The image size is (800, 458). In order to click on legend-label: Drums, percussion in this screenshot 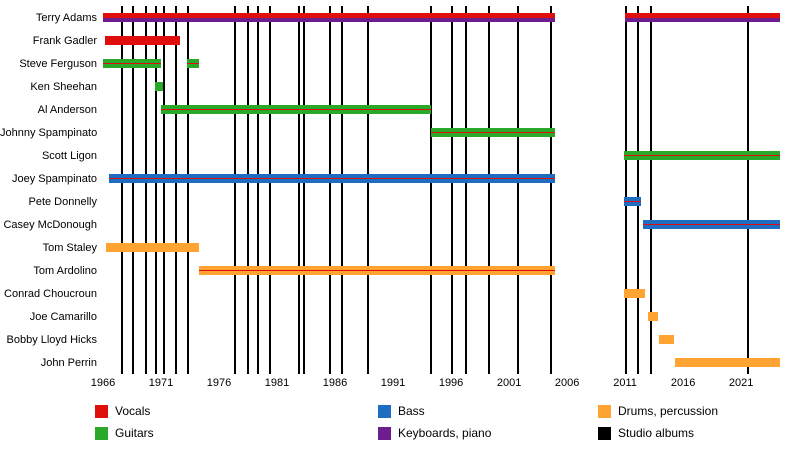, I will do `click(668, 411)`.